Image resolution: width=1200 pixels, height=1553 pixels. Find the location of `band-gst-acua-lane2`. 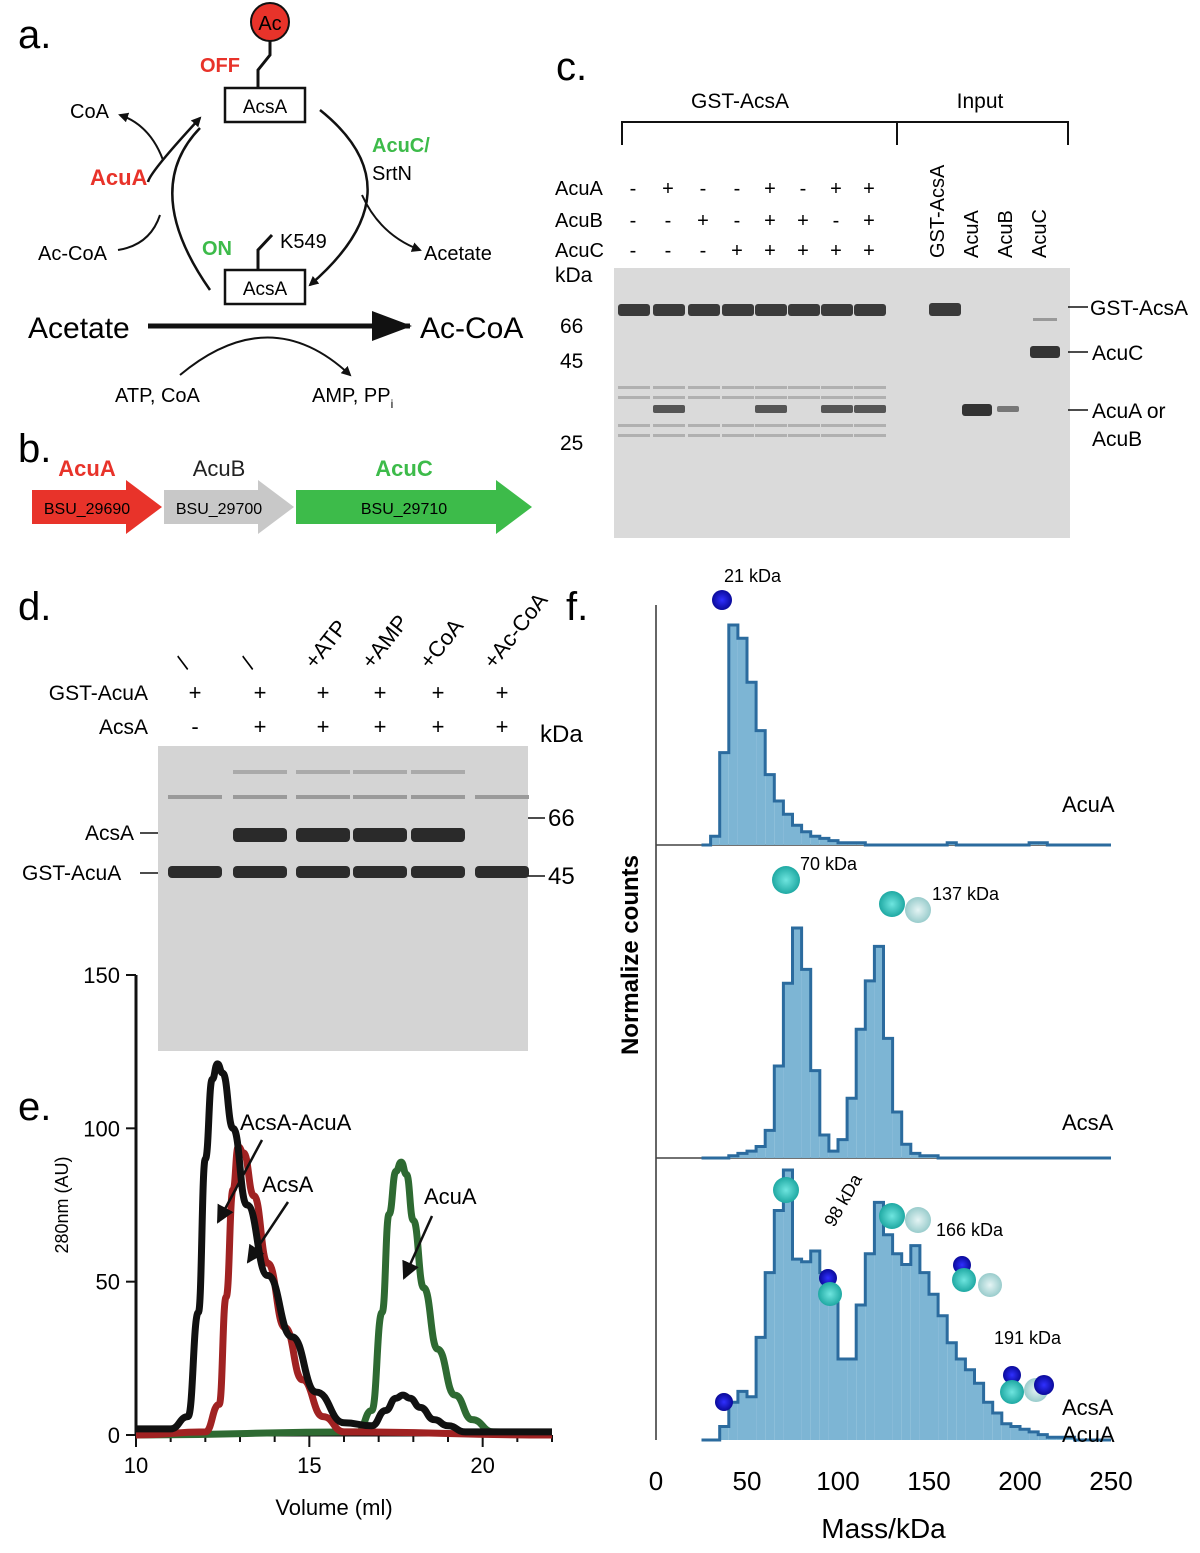

band-gst-acua-lane2 is located at coordinates (260, 872).